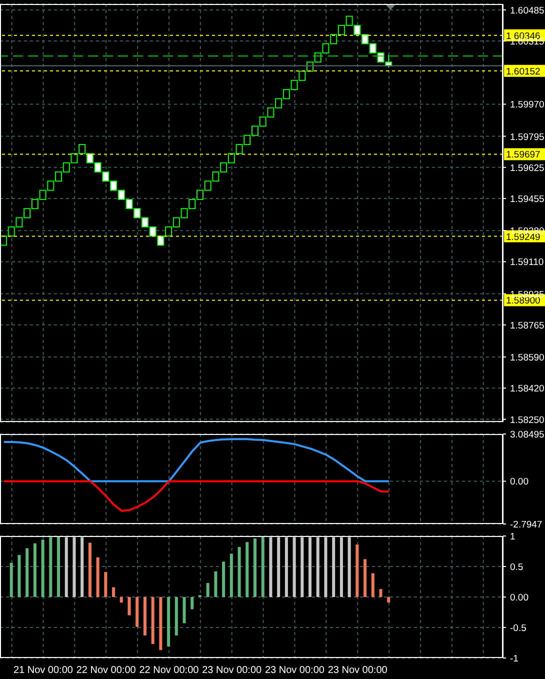 The image size is (545, 679). I want to click on y-tick-label: 1, so click(513, 537).